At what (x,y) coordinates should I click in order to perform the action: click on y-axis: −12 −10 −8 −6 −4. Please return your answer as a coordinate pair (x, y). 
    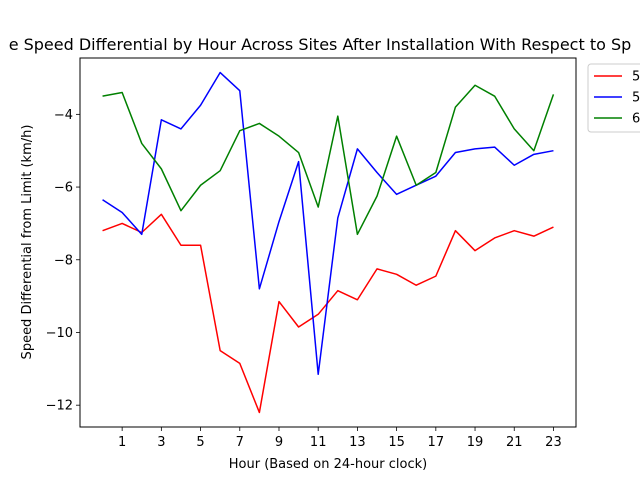
    Looking at the image, I should click on (63, 261).